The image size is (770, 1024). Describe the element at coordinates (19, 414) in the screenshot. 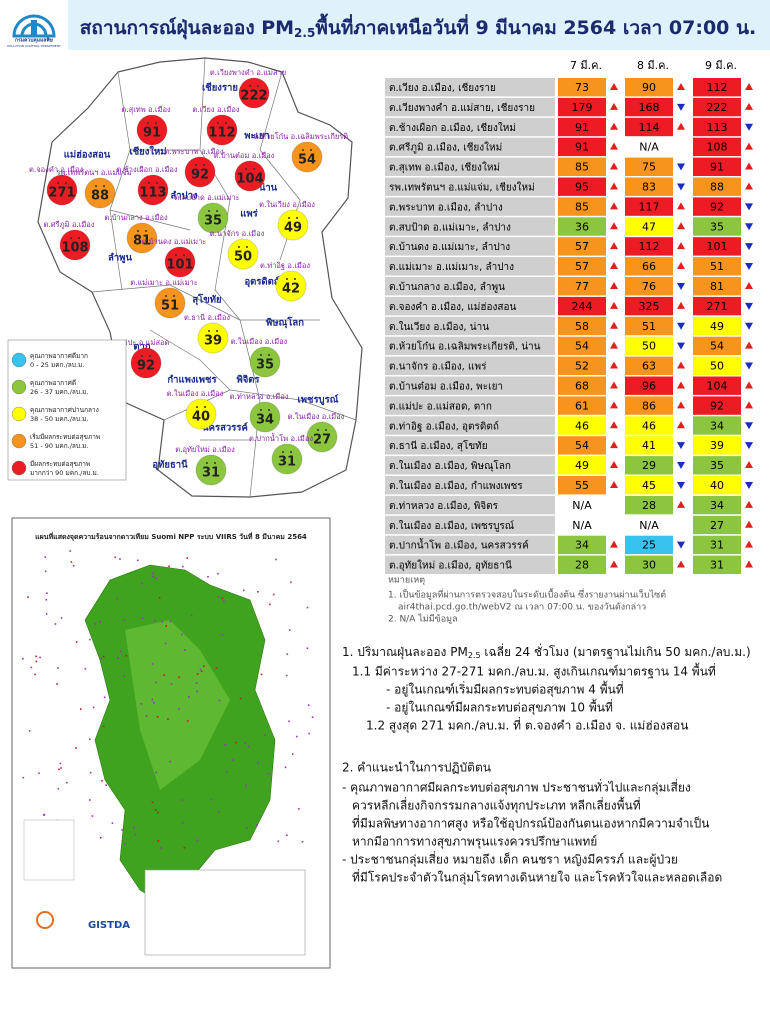

I see `legend-swatch` at that location.